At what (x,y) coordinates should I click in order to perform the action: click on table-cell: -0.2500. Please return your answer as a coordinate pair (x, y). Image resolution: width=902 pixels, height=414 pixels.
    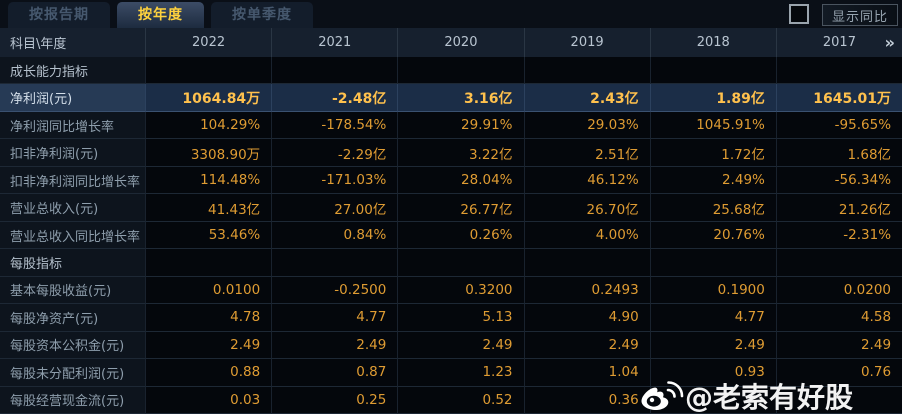
    Looking at the image, I should click on (334, 290).